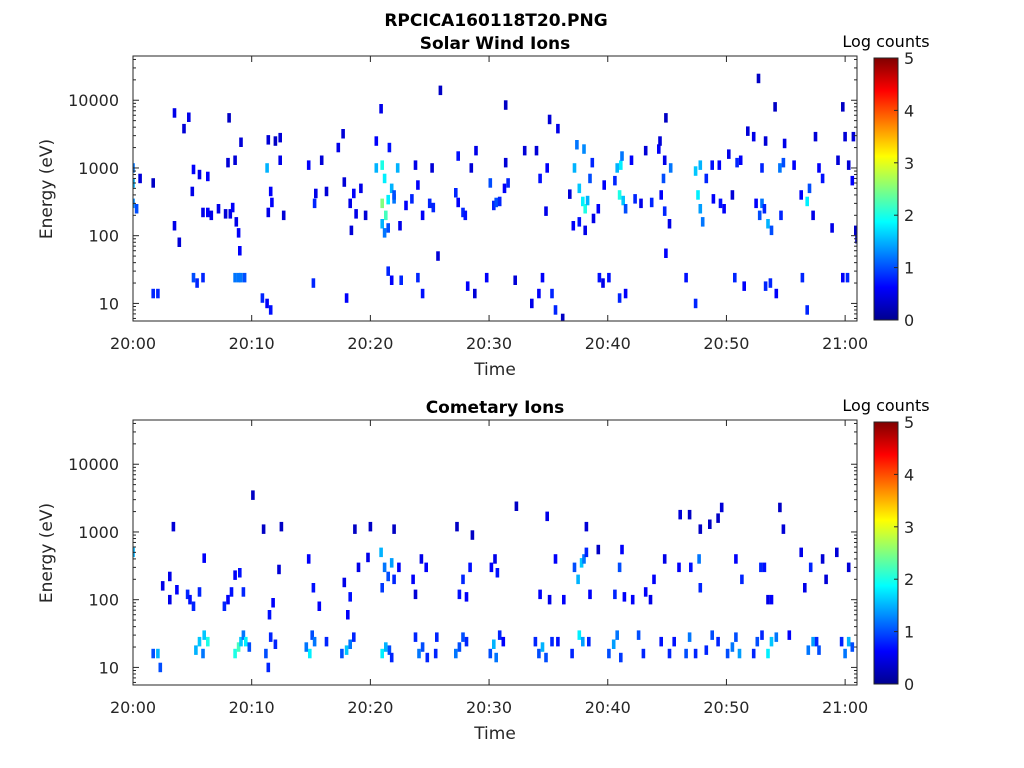 The width and height of the screenshot is (1024, 768). What do you see at coordinates (103, 236) in the screenshot?
I see `y-tick-label: 100` at bounding box center [103, 236].